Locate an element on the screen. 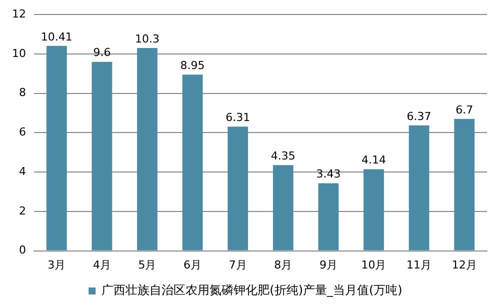 The image size is (493, 307). x-tick-label: 10月 is located at coordinates (373, 265).